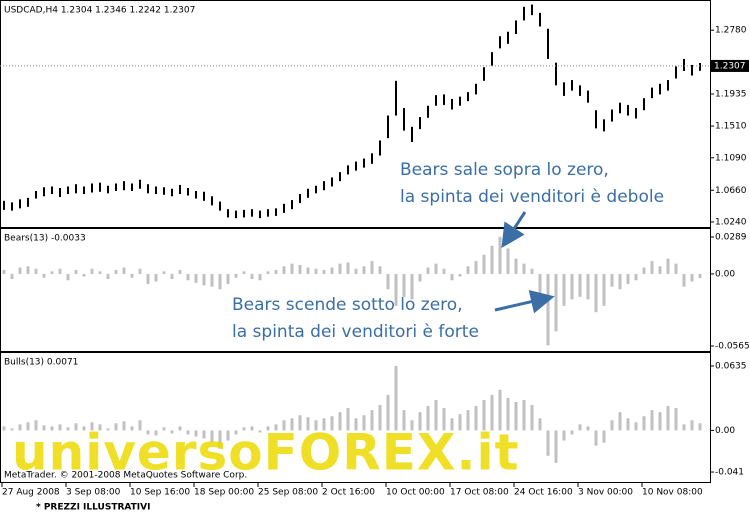 This screenshot has height=514, width=750. What do you see at coordinates (479, 493) in the screenshot?
I see `x-tick-label: 17 Oct 08:00` at bounding box center [479, 493].